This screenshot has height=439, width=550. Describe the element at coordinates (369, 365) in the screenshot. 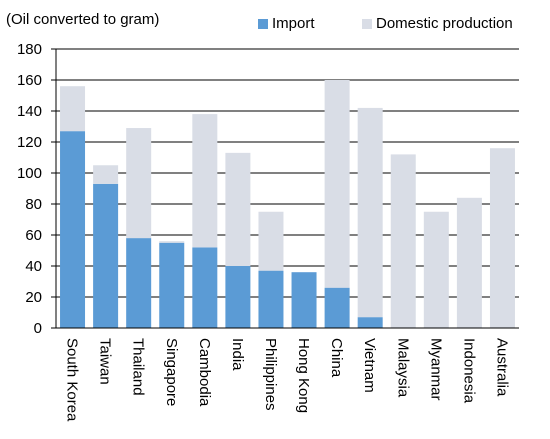

I see `x-tick-label: Vietnam` at that location.